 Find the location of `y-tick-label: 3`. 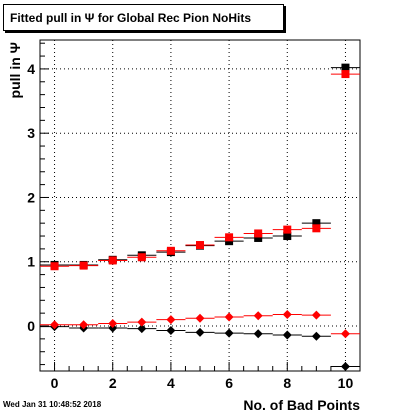

y-tick-label: 3 is located at coordinates (31, 133).